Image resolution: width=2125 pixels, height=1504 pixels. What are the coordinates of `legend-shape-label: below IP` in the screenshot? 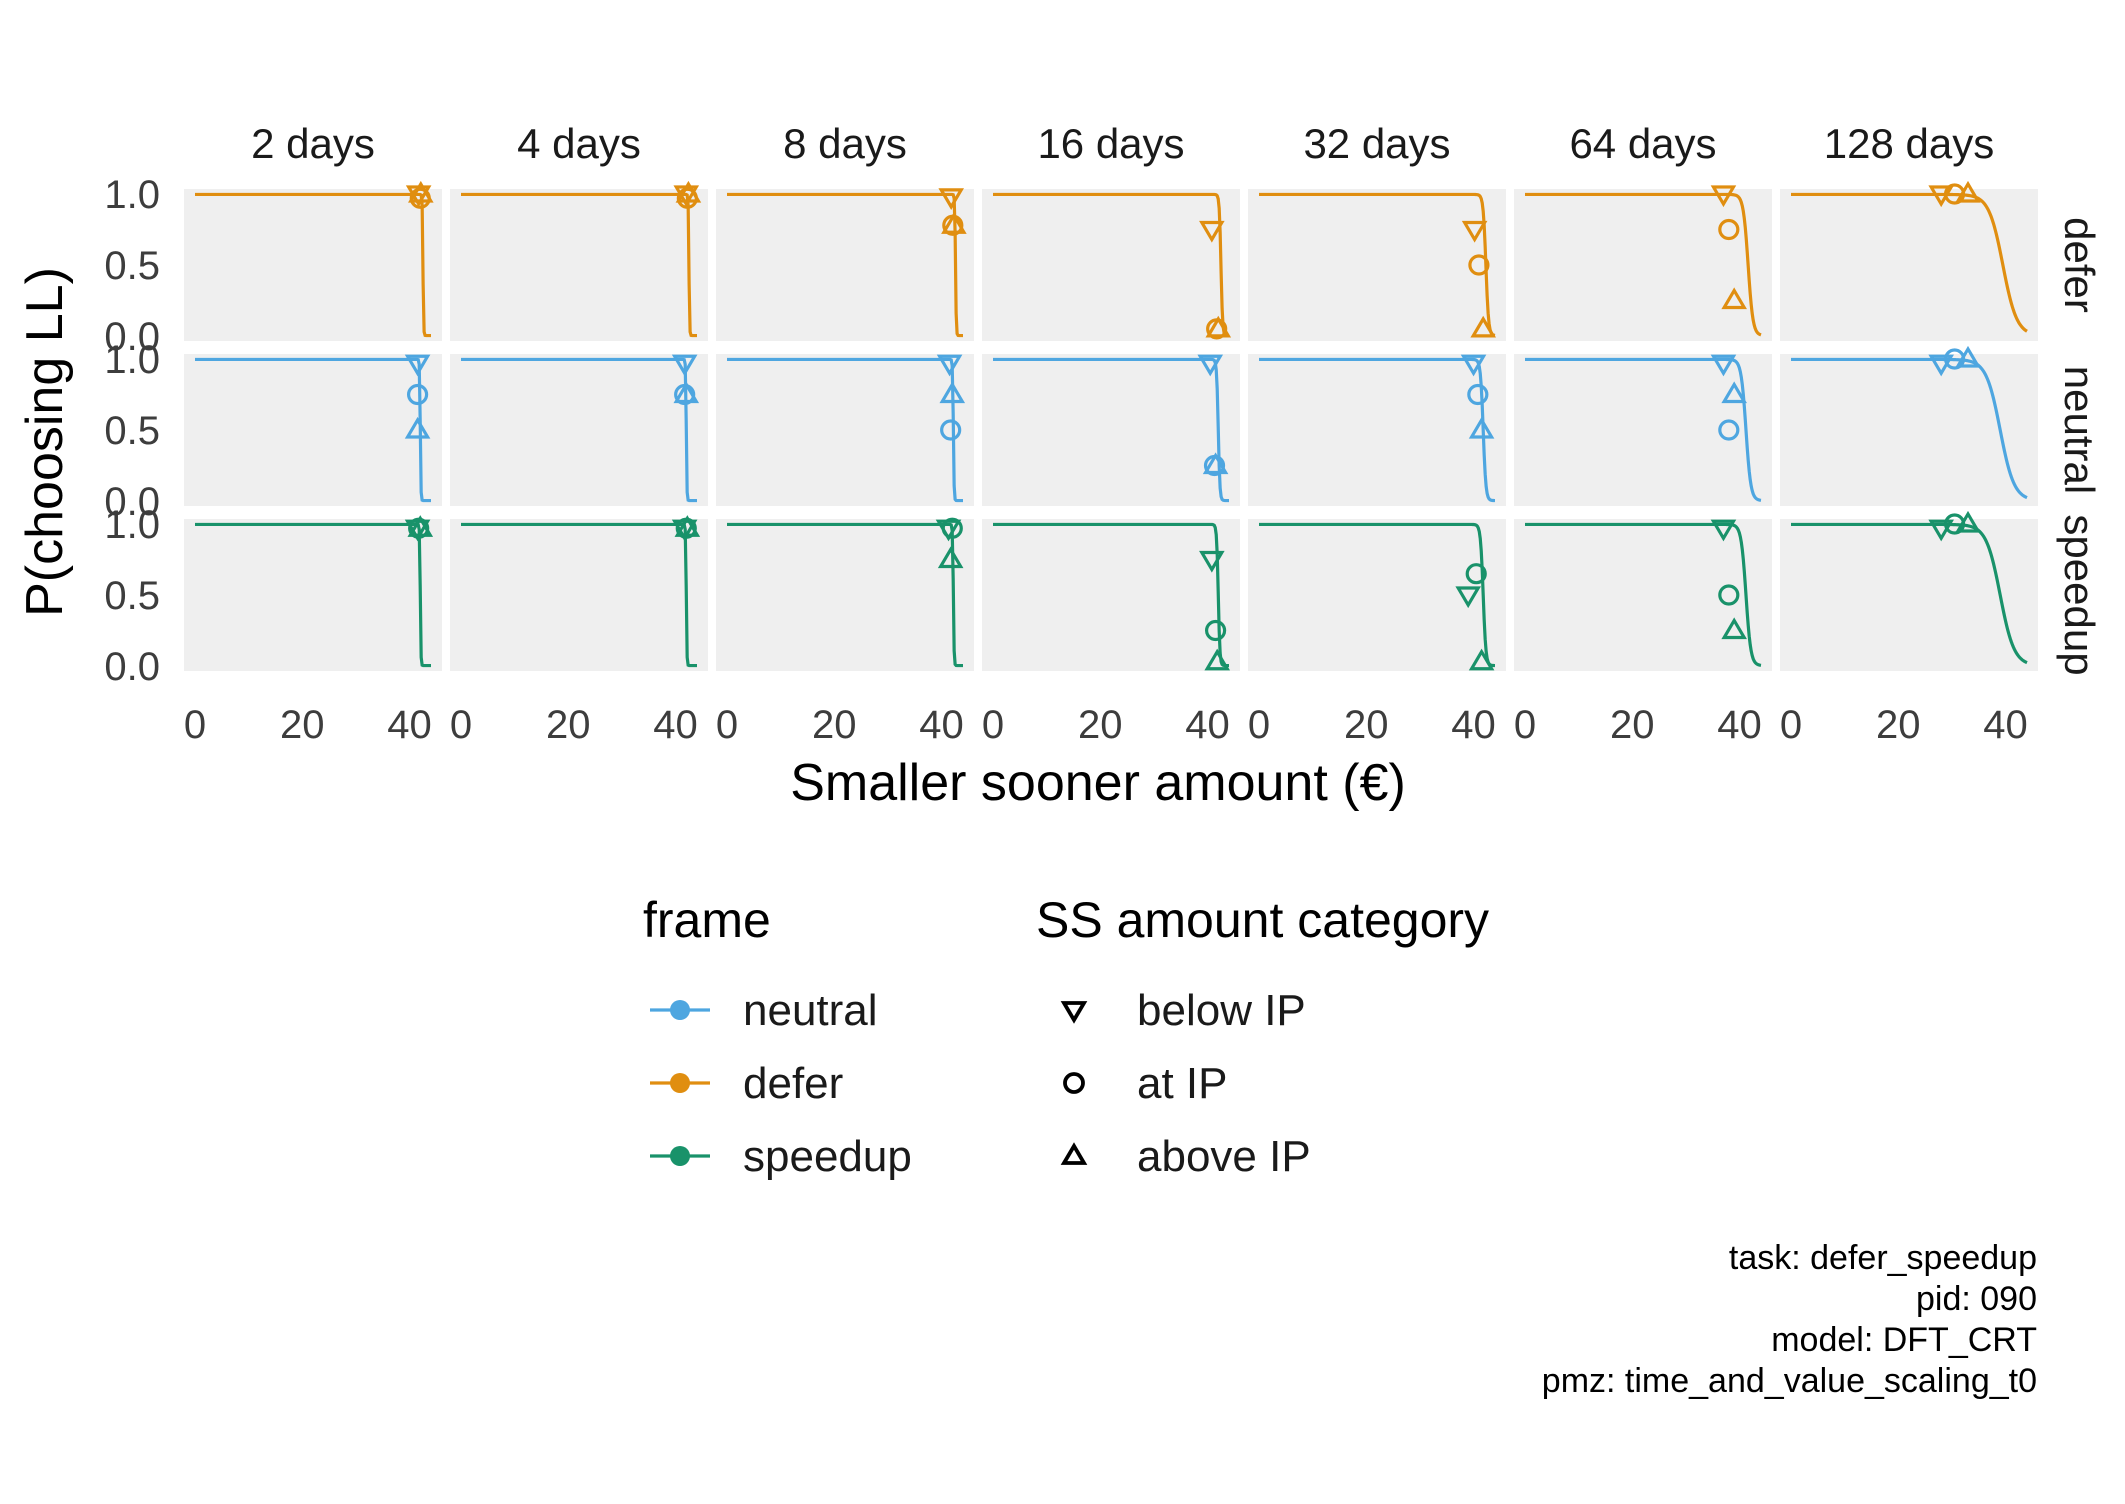 It's located at (1221, 1010).